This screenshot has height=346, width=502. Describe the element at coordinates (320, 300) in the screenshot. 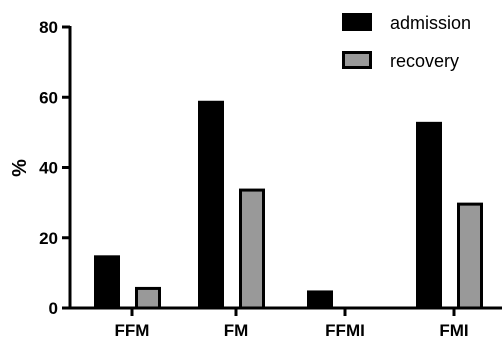

I see `bar-admission-ffmi` at that location.